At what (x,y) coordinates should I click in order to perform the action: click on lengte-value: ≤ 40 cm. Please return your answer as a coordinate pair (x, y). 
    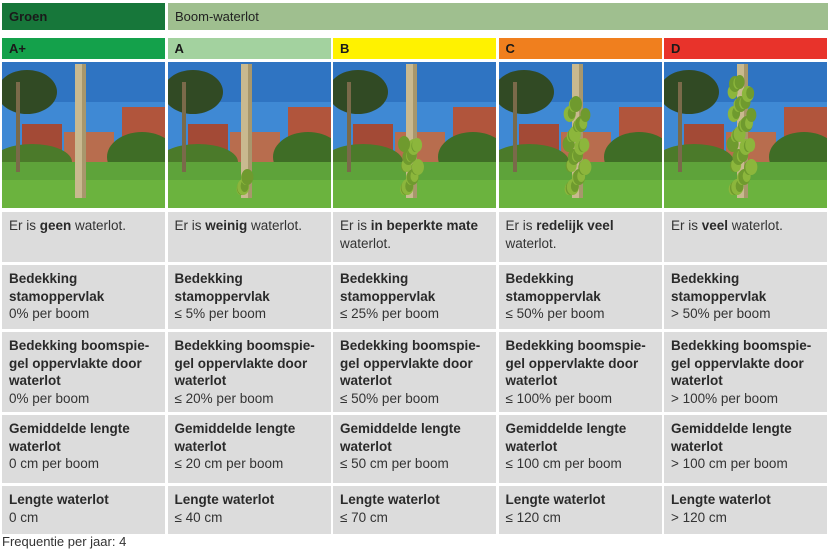
    Looking at the image, I should click on (198, 517).